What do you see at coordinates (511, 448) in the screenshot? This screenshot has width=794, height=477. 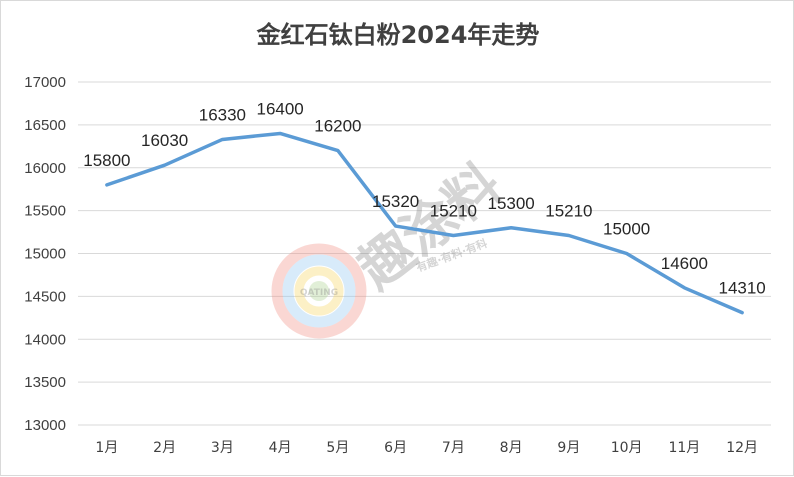 I see `x-tick-label: 8月` at bounding box center [511, 448].